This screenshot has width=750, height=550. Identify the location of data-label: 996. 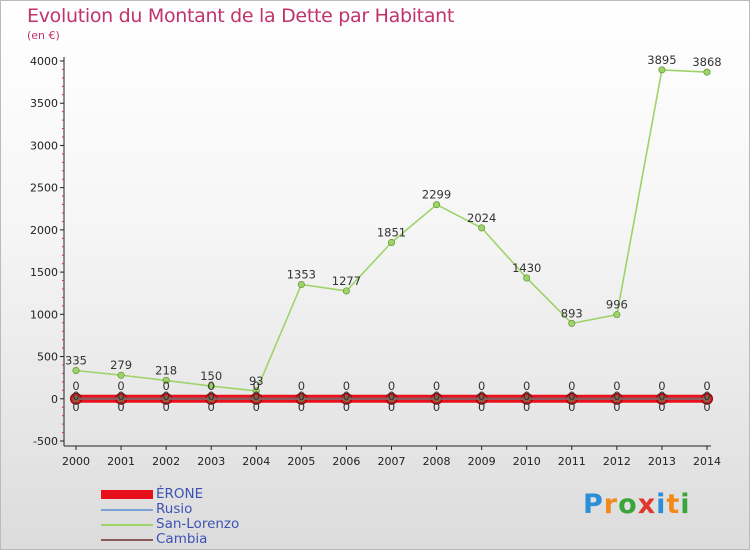
(617, 305).